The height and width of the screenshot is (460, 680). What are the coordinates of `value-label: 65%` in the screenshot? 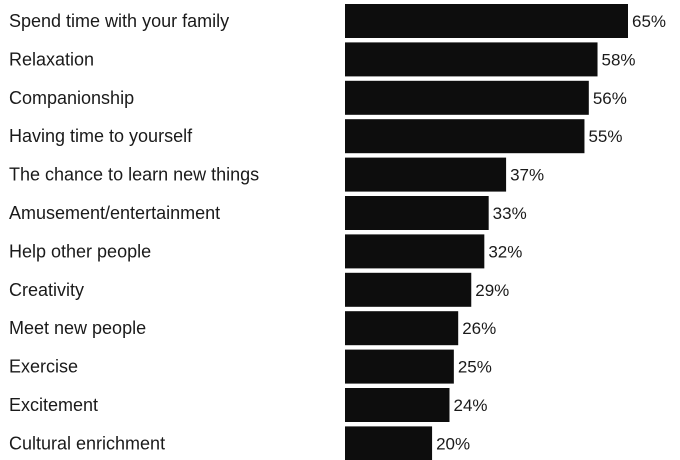 It's located at (649, 21).